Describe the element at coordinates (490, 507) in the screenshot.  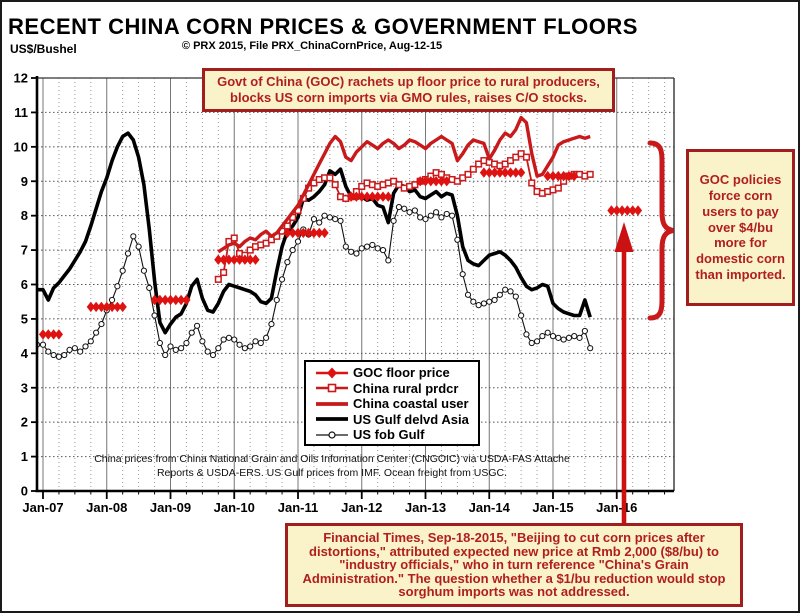
I see `svg-text: Jan-14` at that location.